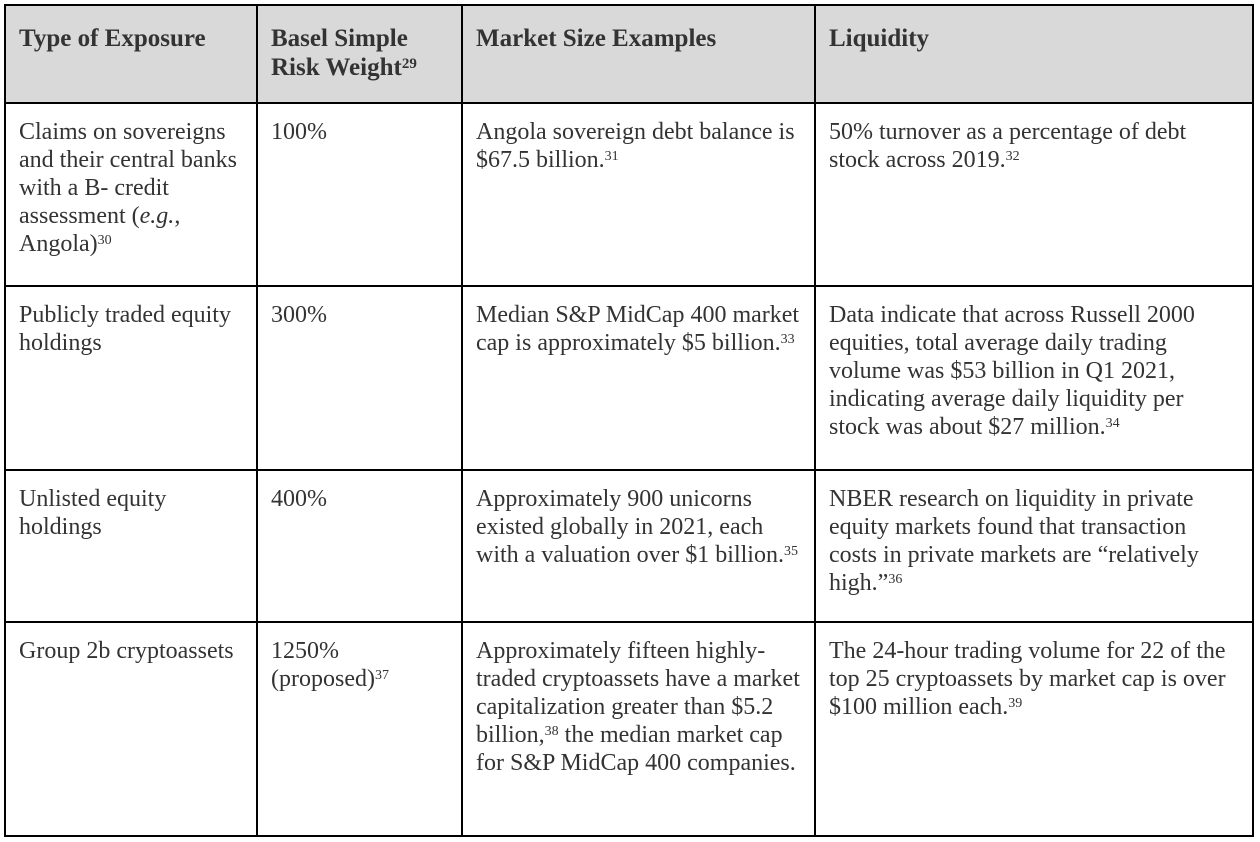 Image resolution: width=1260 pixels, height=842 pixels. What do you see at coordinates (112, 38) in the screenshot?
I see `header-text: Type of Exposure` at bounding box center [112, 38].